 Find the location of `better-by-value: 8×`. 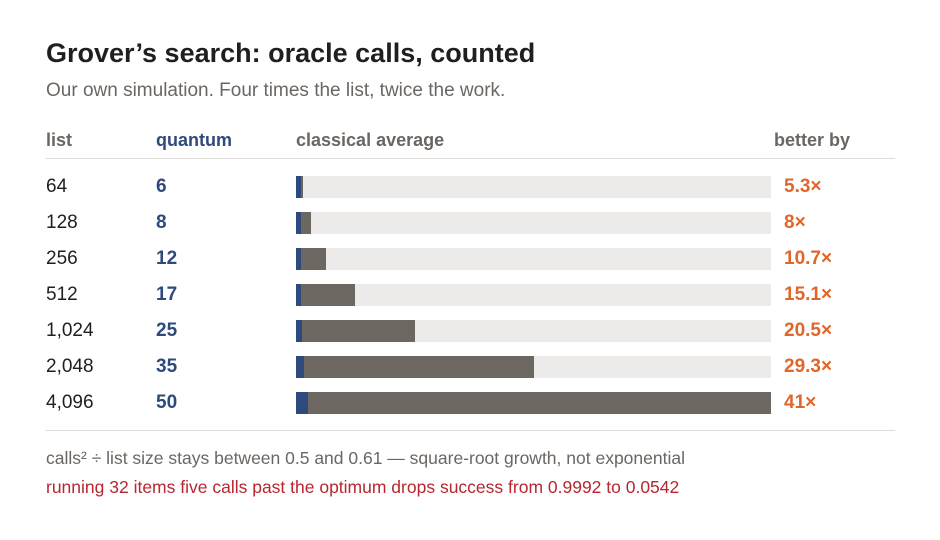

better-by-value: 8× is located at coordinates (795, 222).